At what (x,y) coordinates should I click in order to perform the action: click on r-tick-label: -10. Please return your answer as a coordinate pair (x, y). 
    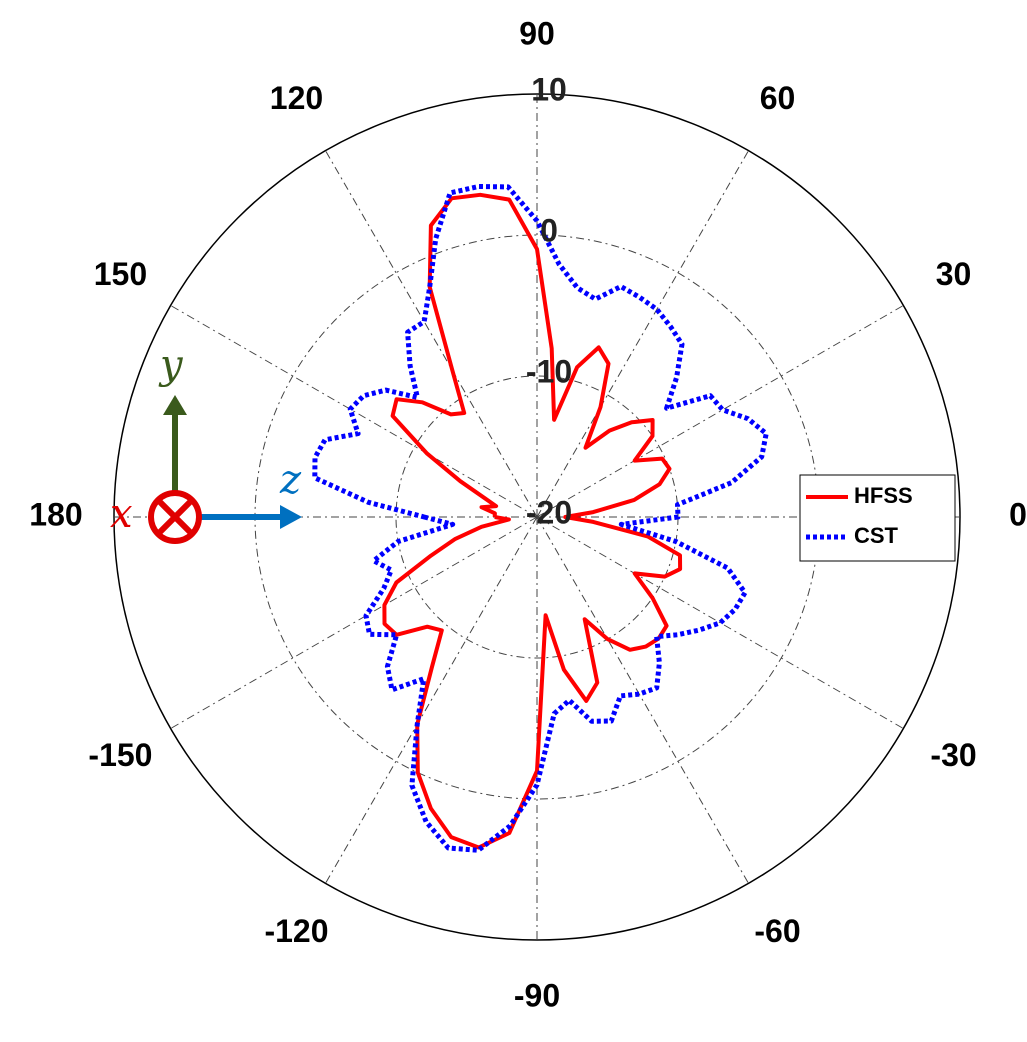
    Looking at the image, I should click on (549, 371).